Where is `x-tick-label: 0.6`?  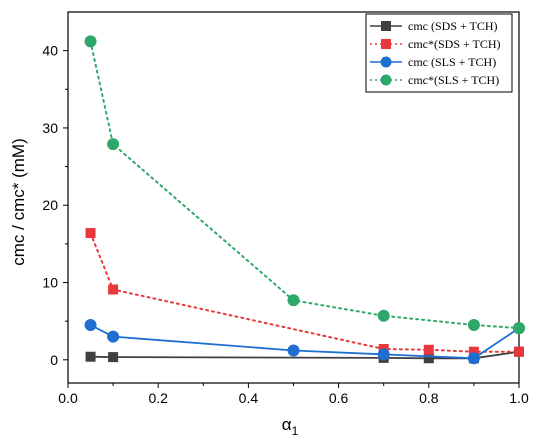
x-tick-label: 0.6 is located at coordinates (339, 398).